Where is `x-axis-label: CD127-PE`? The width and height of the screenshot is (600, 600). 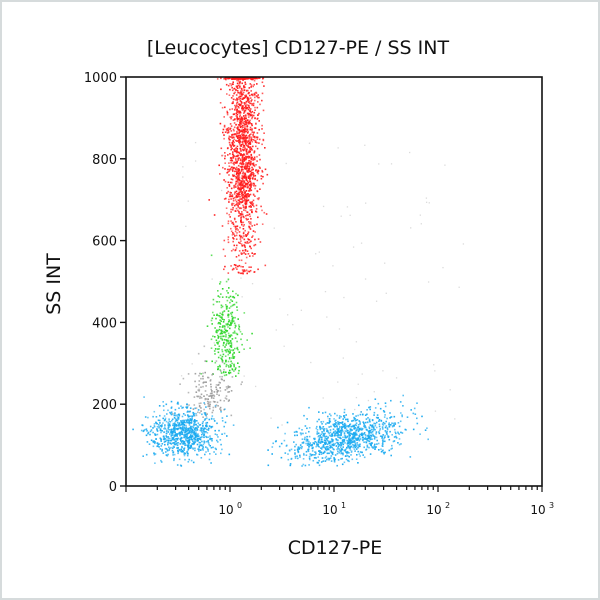 x-axis-label: CD127-PE is located at coordinates (335, 548).